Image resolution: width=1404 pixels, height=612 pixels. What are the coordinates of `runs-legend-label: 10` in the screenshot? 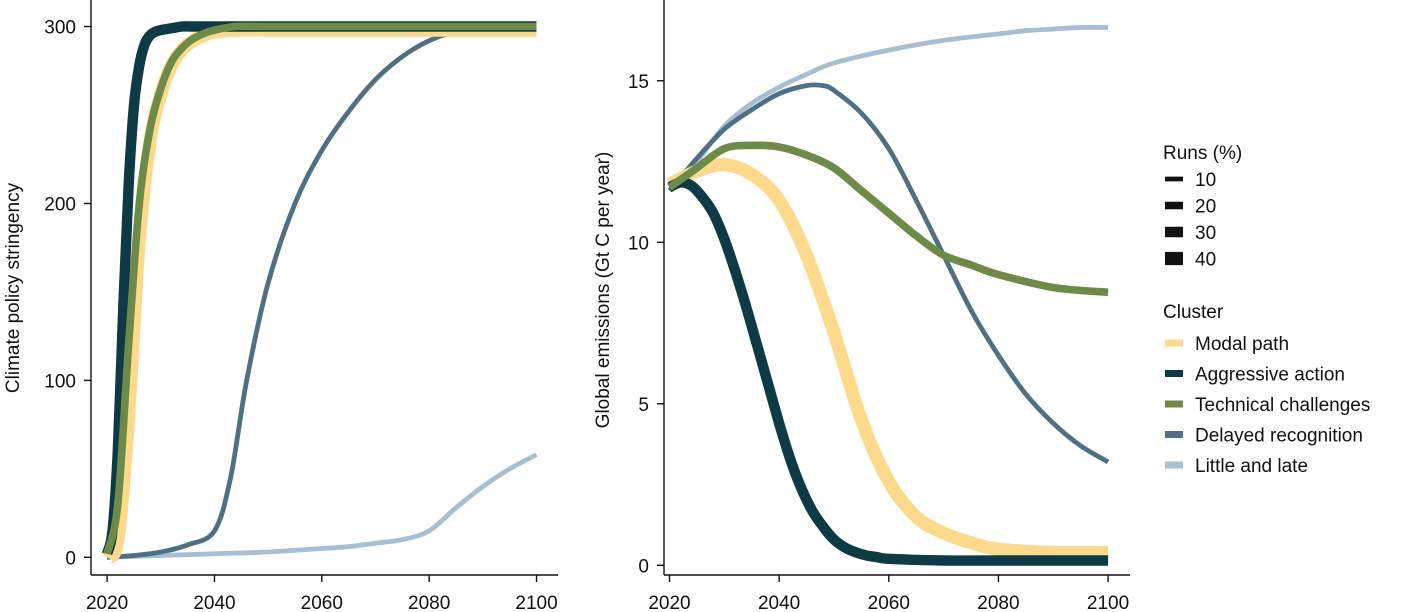 It's located at (1205, 180).